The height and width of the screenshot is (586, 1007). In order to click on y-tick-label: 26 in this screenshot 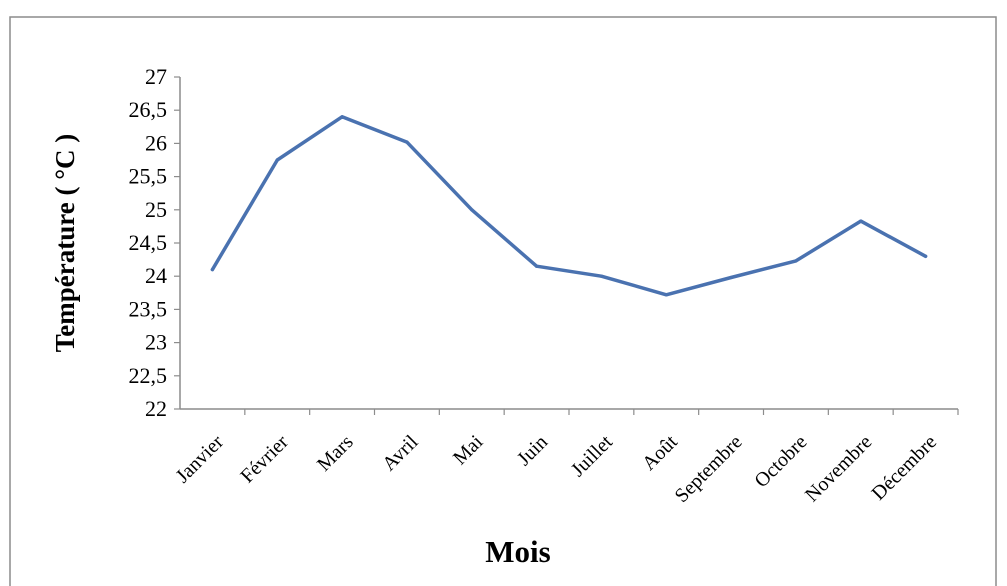, I will do `click(156, 142)`.